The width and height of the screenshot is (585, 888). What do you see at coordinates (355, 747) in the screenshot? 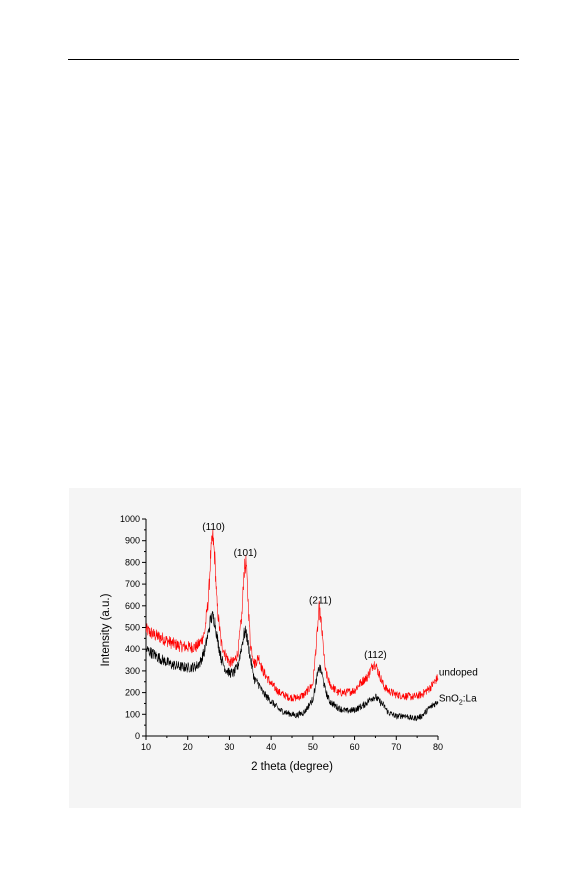
I see `x-tick-label: 60` at bounding box center [355, 747].